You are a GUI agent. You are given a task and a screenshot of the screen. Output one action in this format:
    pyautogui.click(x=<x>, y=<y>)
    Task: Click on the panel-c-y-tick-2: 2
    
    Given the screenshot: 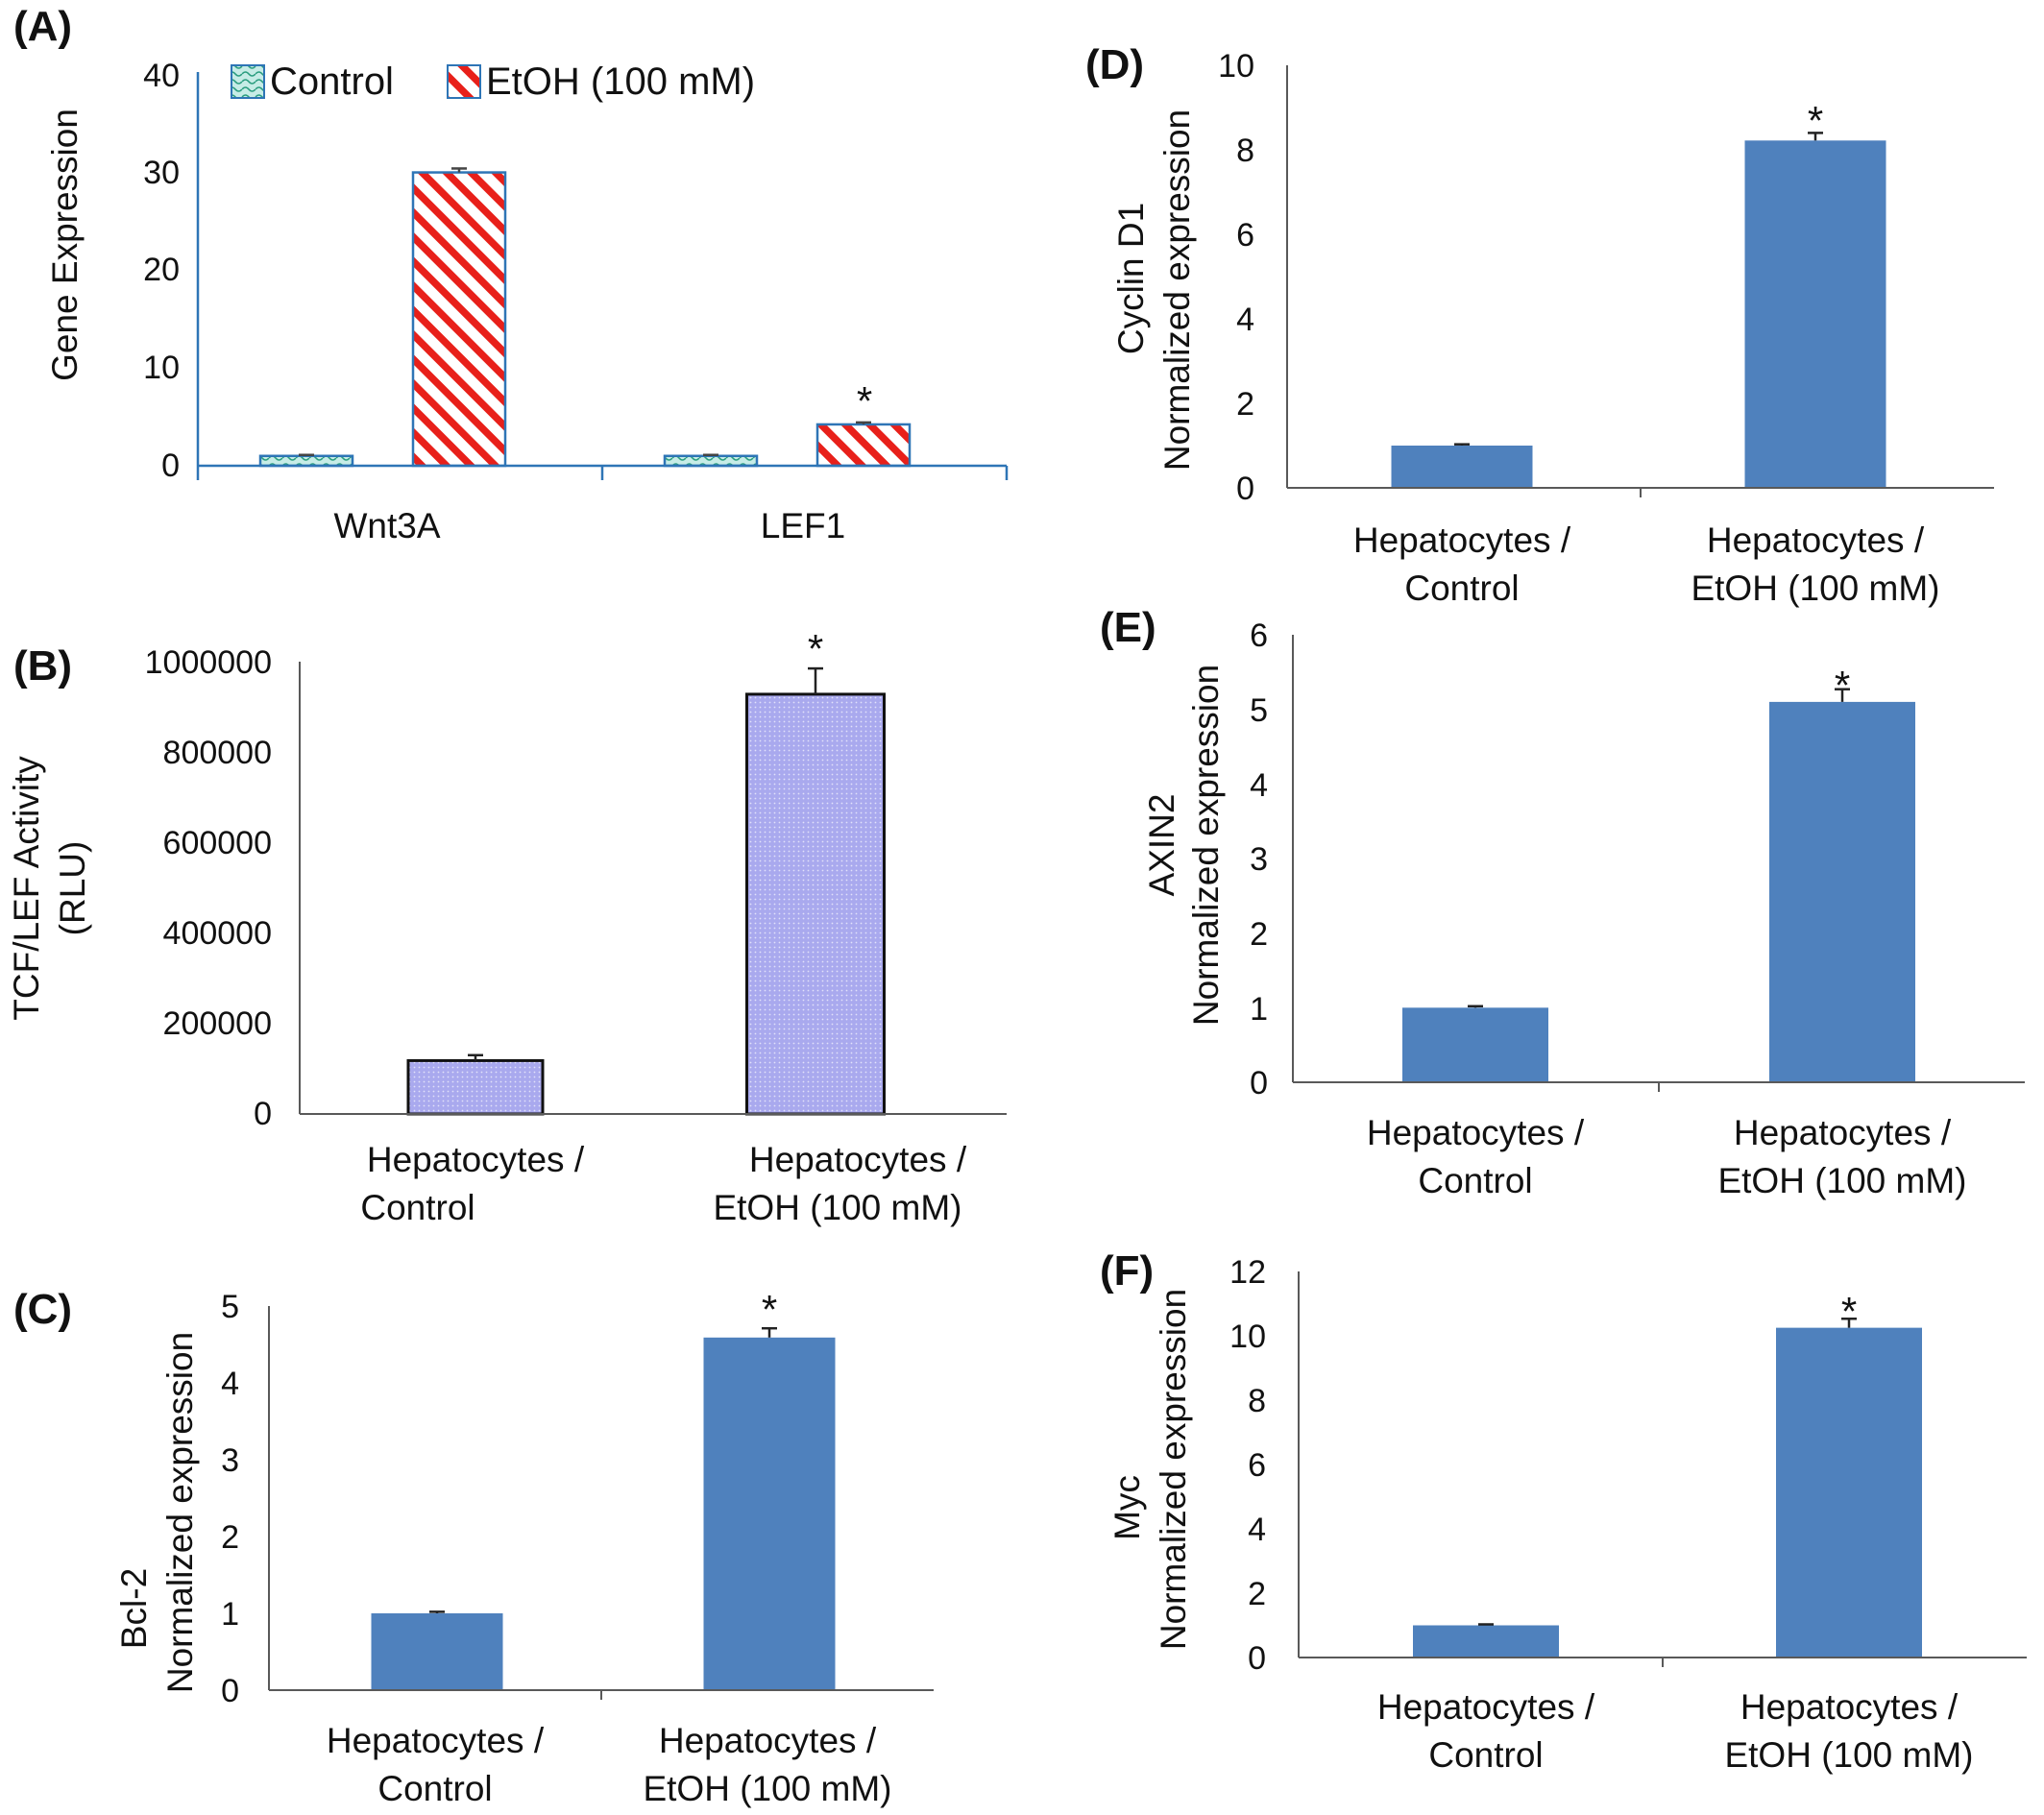 What is the action you would take?
    pyautogui.click(x=230, y=1538)
    